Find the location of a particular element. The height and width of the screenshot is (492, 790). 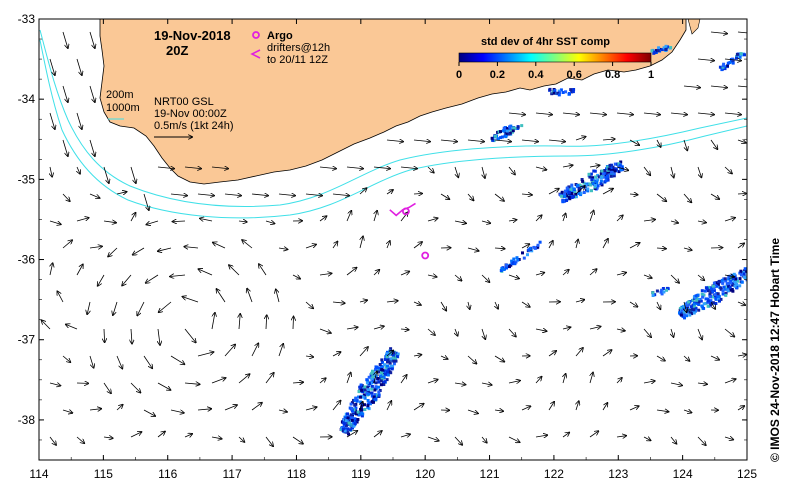

date-title: 19-Nov-2018 is located at coordinates (192, 35).